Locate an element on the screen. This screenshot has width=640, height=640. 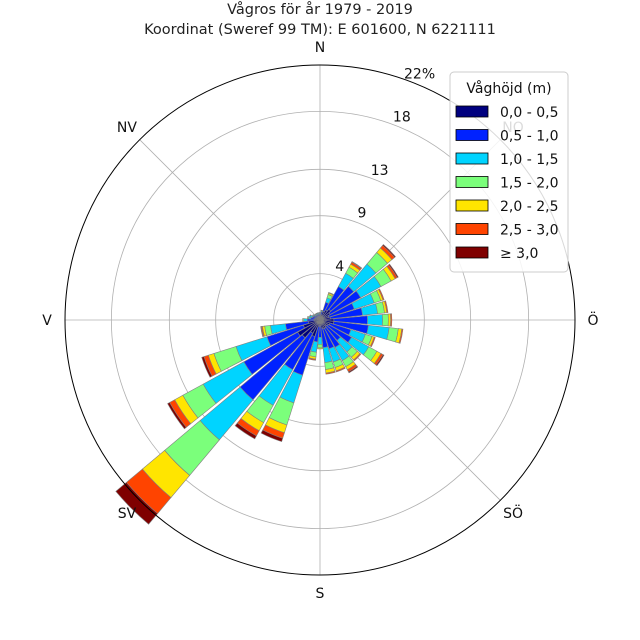
legend-box is located at coordinates (509, 172).